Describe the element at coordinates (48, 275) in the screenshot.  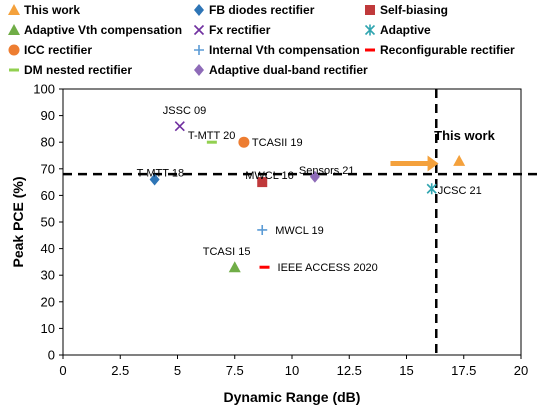
I see `y-tick-label: 30` at that location.